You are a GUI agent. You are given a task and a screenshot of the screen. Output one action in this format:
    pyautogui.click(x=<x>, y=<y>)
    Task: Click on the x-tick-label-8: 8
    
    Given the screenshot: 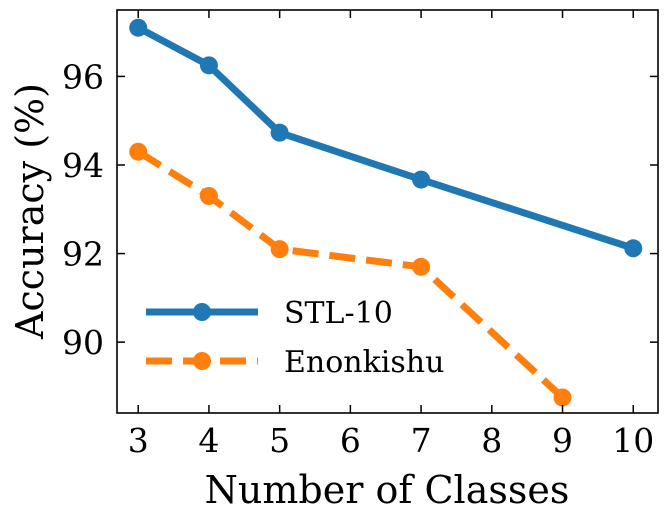 What is the action you would take?
    pyautogui.click(x=491, y=440)
    